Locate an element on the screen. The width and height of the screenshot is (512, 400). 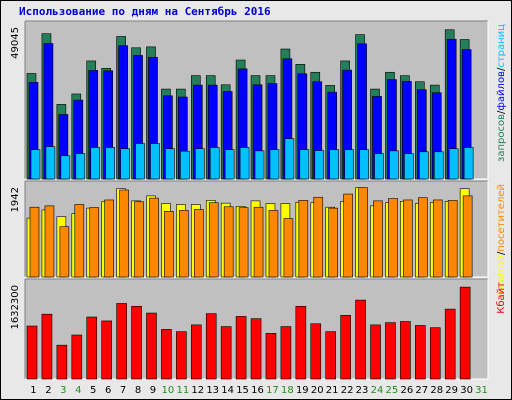
x-tick-label-31: 31 is located at coordinates (481, 390).